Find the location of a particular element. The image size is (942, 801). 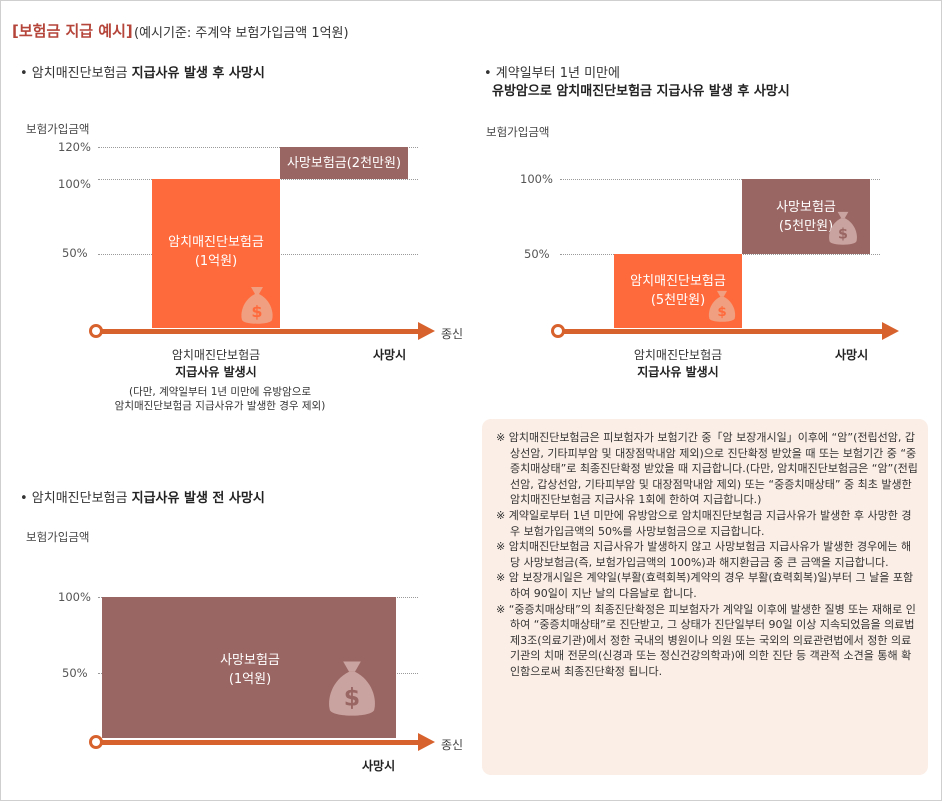

chart1-tick-120: 120% is located at coordinates (74, 147).